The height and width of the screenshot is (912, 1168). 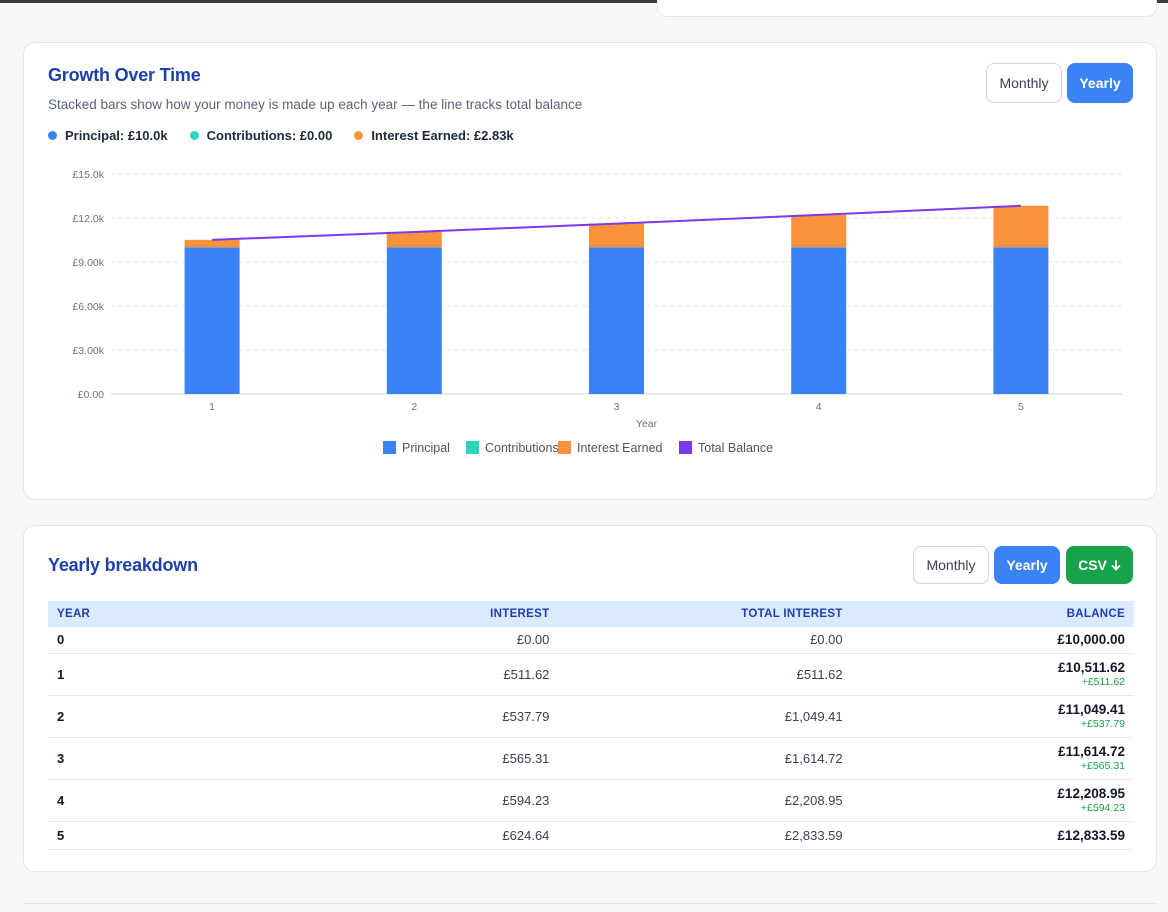 What do you see at coordinates (705, 835) in the screenshot?
I see `cell-total-interest: £2,833.59` at bounding box center [705, 835].